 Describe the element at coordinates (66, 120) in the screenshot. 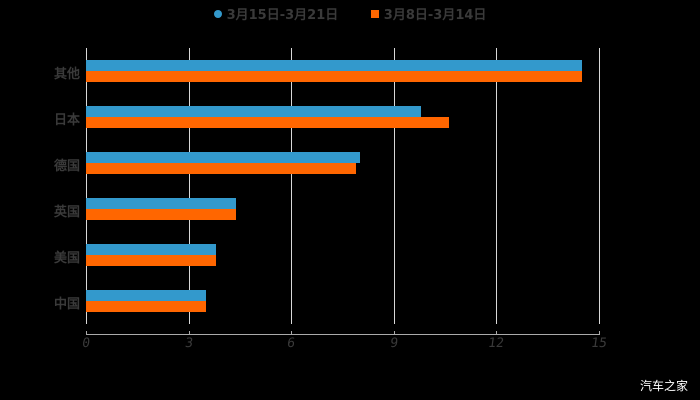

I see `category-label: 日本` at that location.